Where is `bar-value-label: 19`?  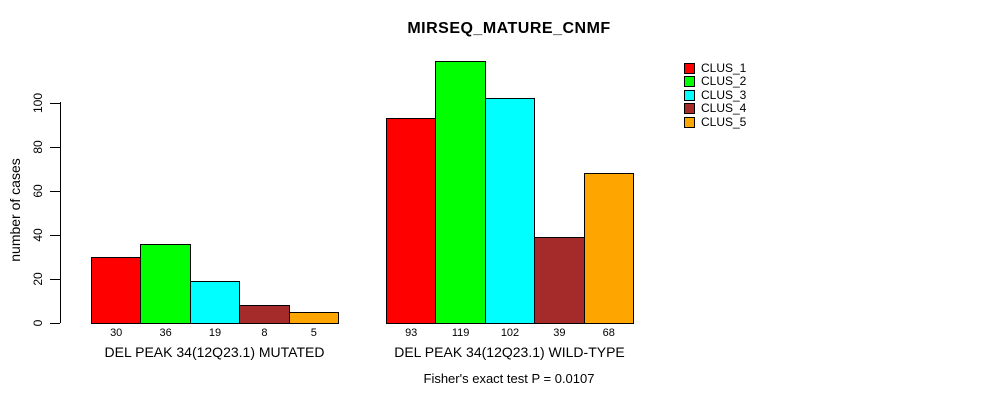 bar-value-label: 19 is located at coordinates (215, 333).